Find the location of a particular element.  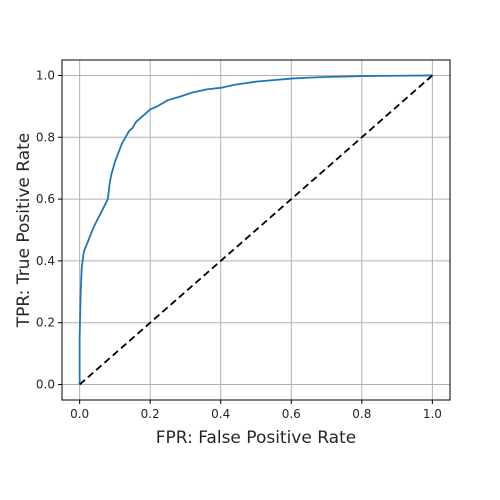

y-tick-label-1: 0.2 is located at coordinates (45, 323).